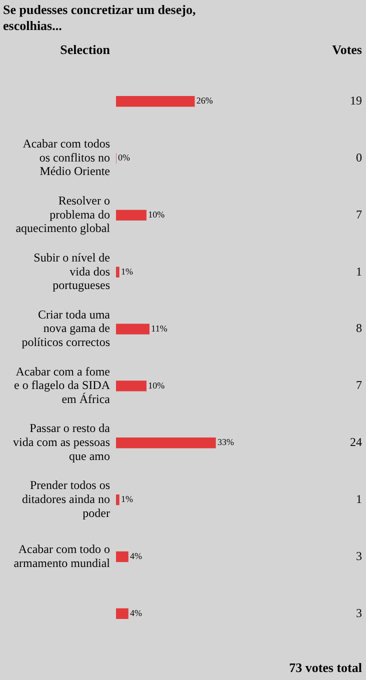  I want to click on text: 73 votes total, so click(325, 668).